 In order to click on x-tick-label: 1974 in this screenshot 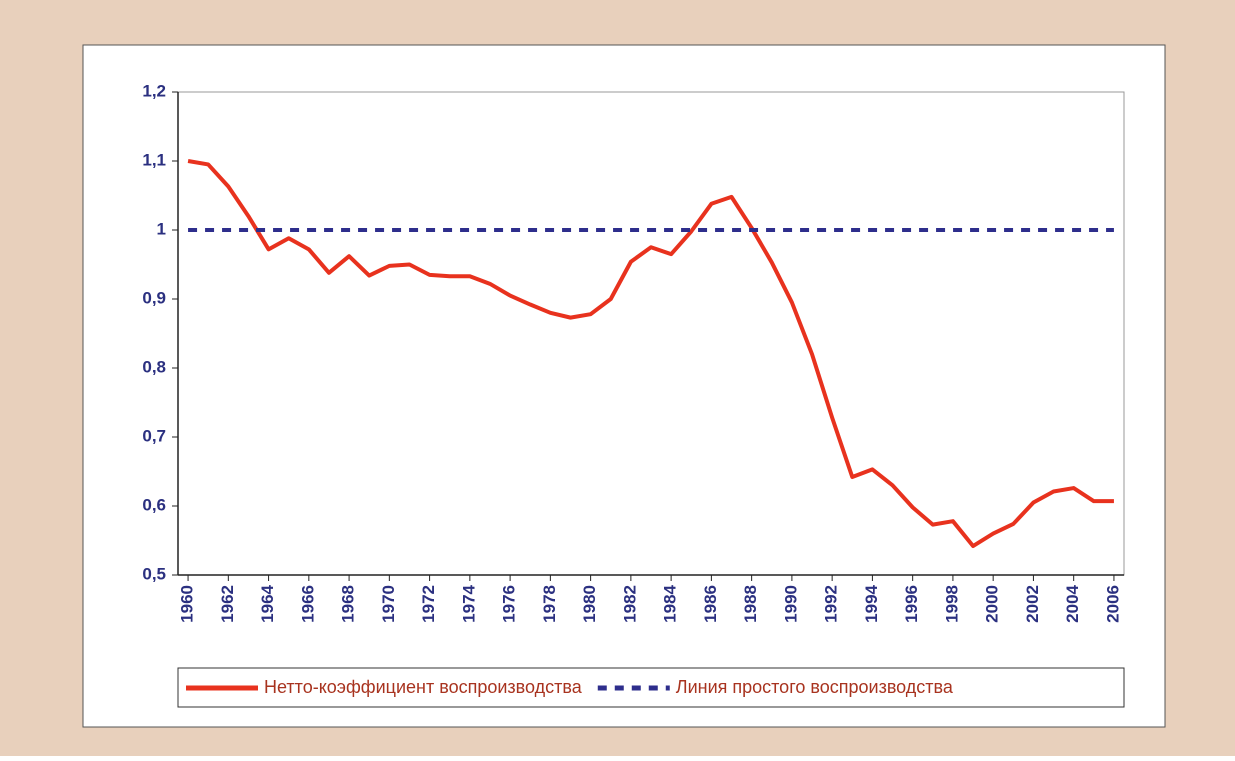, I will do `click(468, 603)`.